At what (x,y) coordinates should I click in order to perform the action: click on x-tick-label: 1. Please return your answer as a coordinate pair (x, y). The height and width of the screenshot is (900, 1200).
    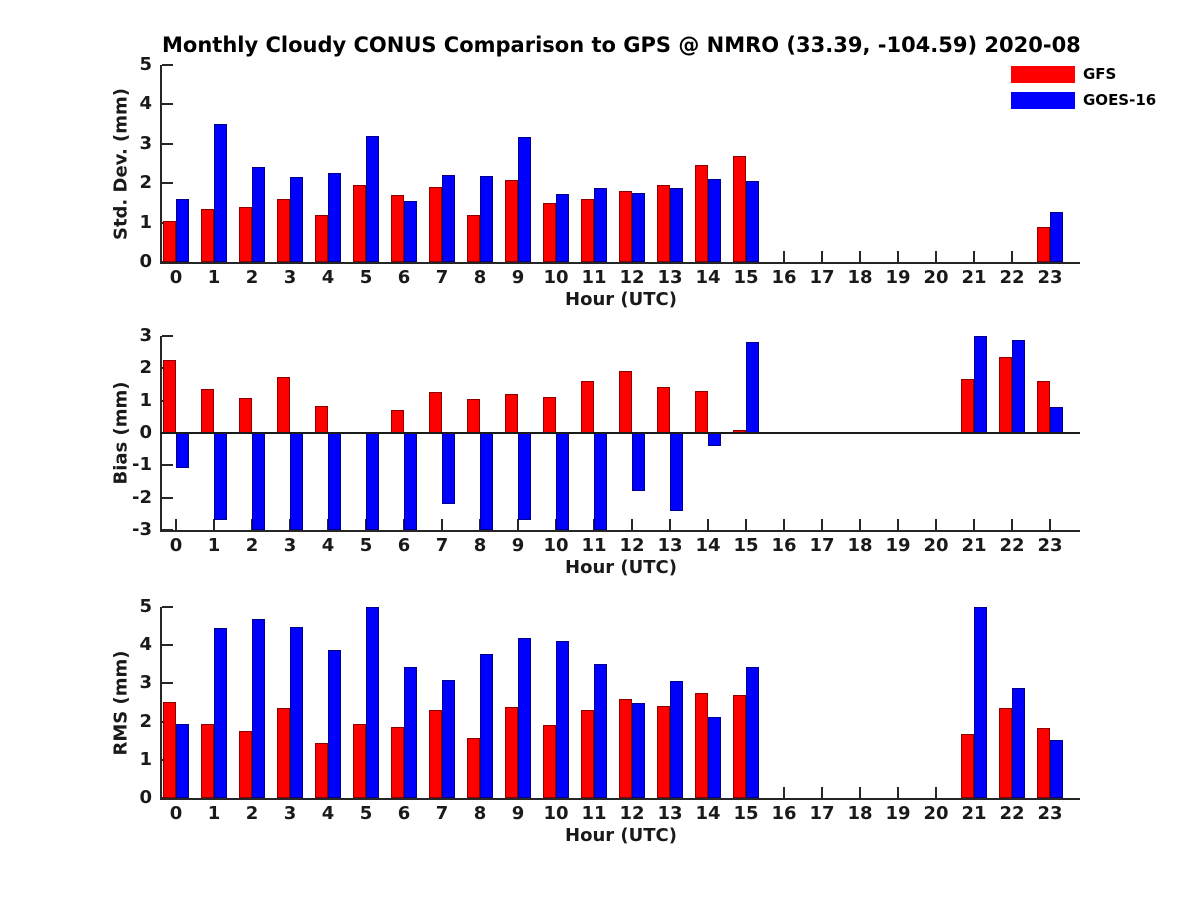
    Looking at the image, I should click on (214, 545).